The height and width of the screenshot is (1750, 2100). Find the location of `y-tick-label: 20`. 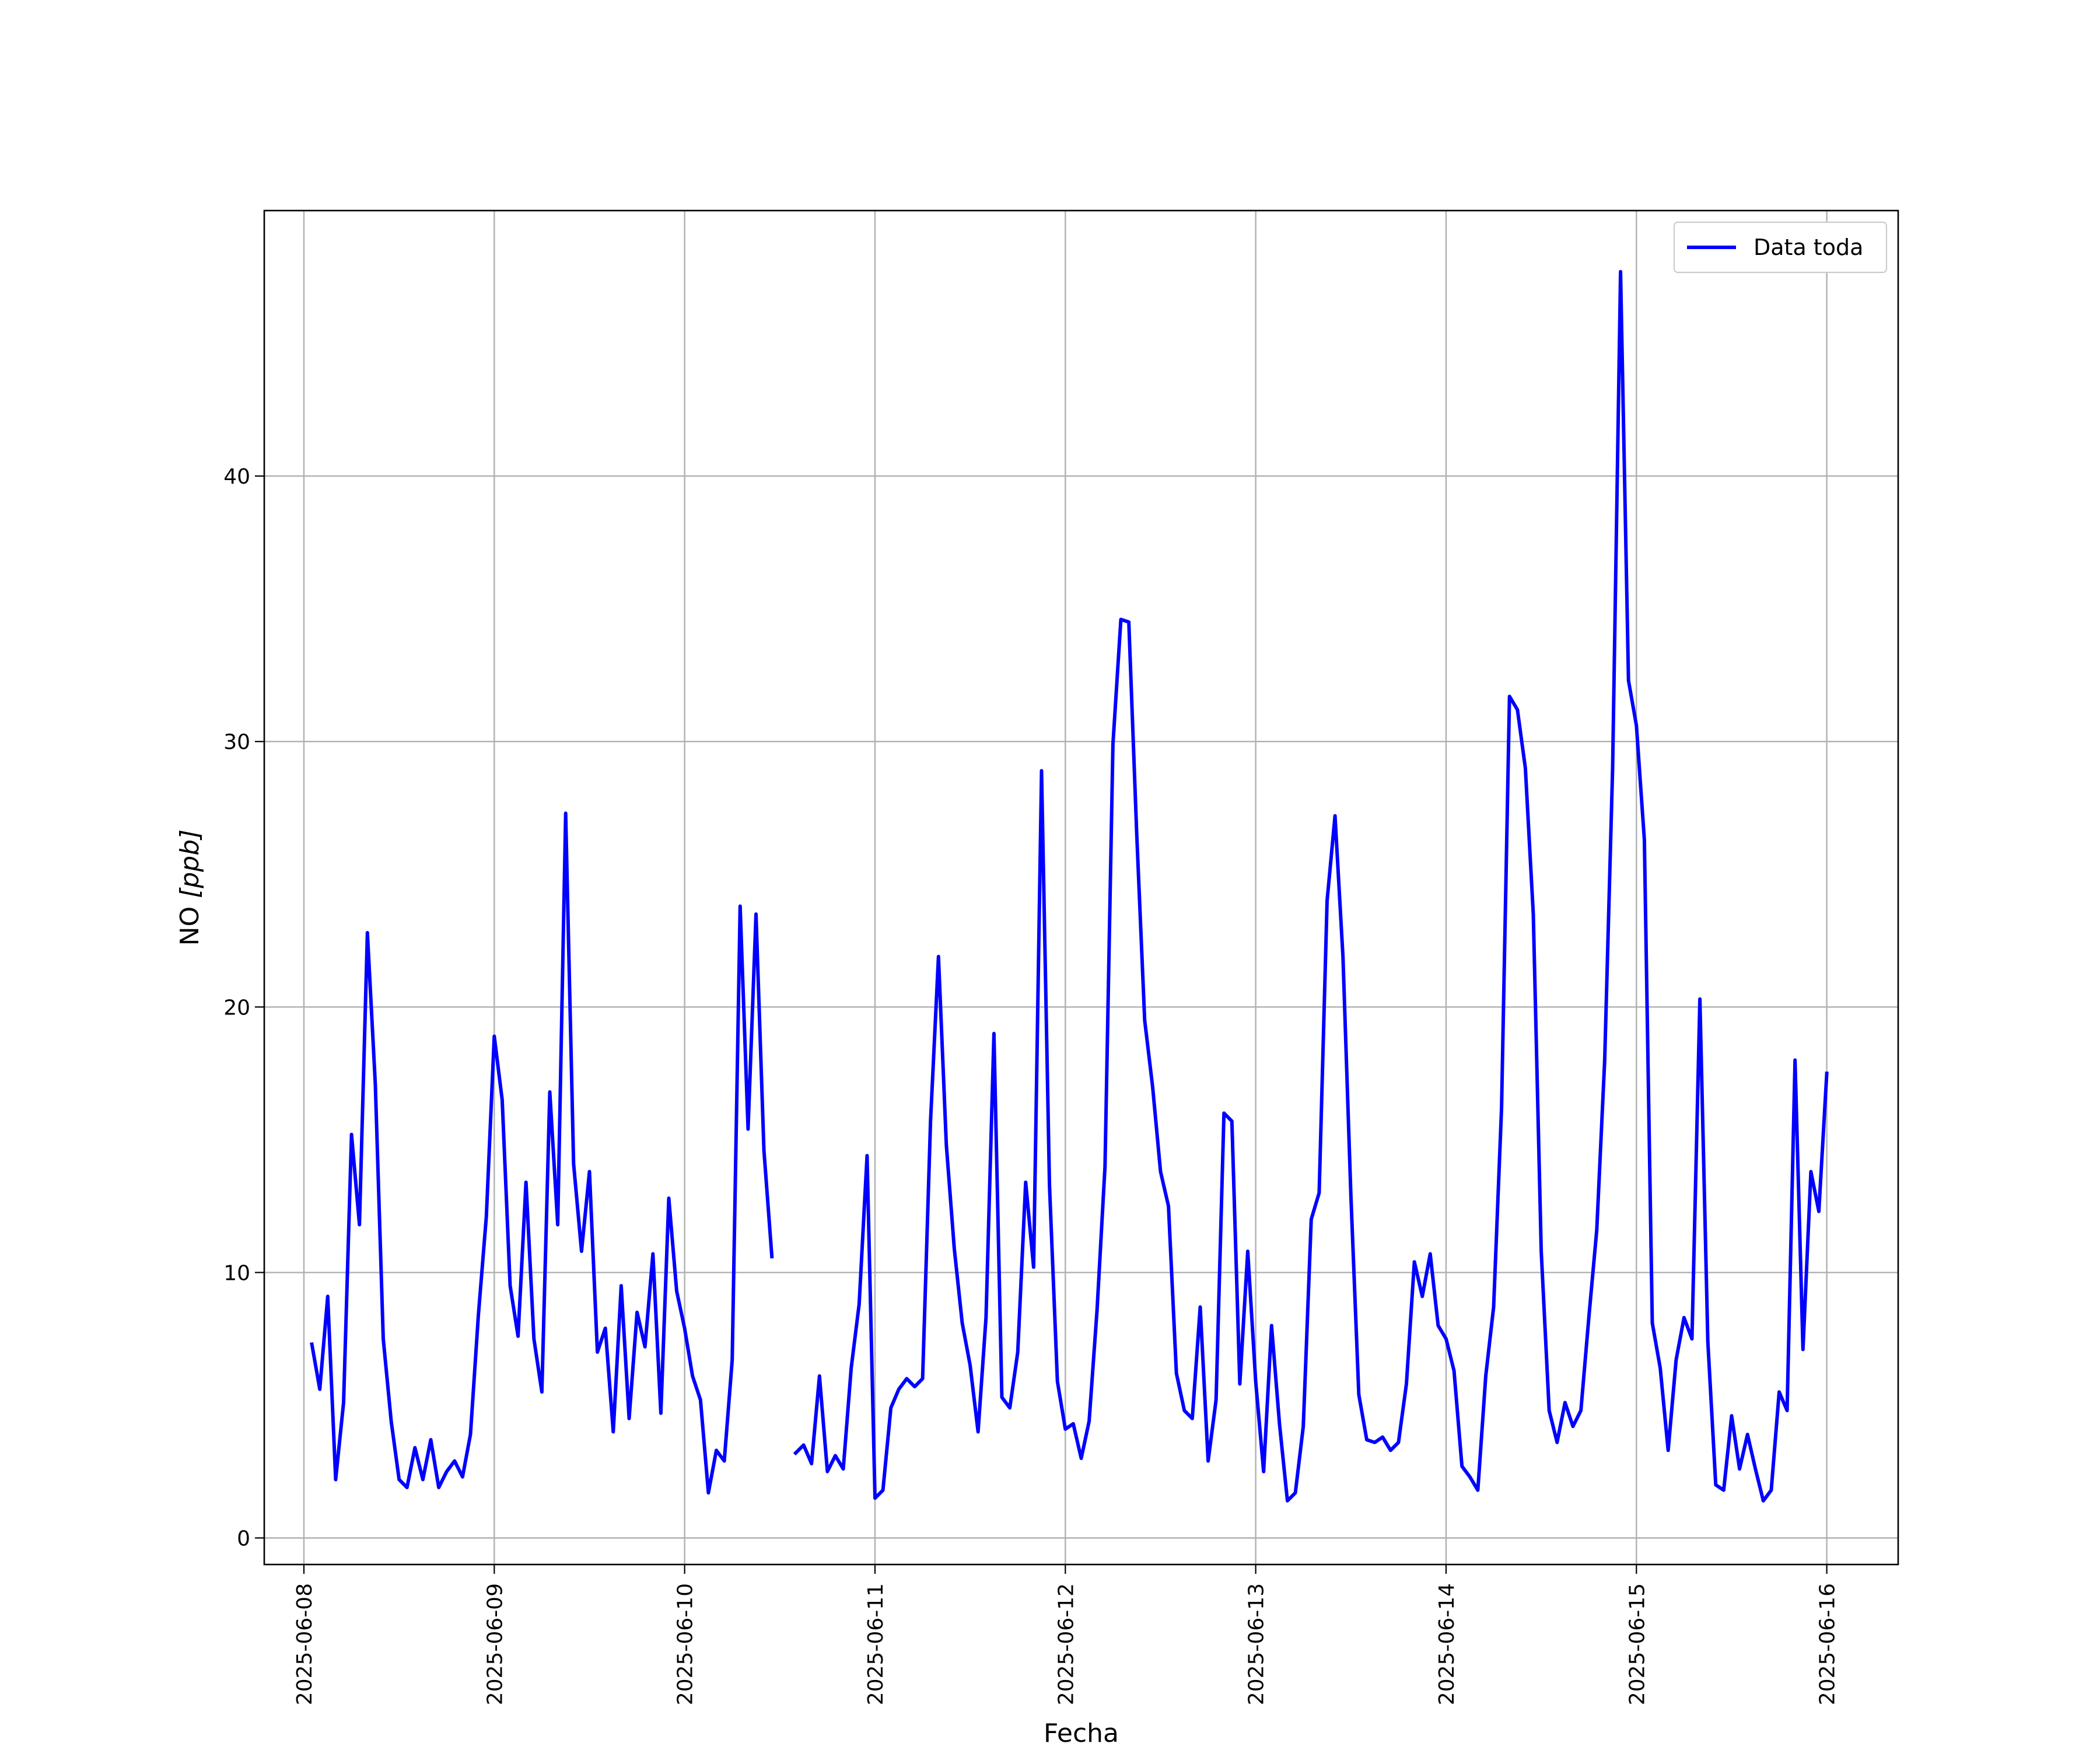

y-tick-label: 20 is located at coordinates (236, 1008).